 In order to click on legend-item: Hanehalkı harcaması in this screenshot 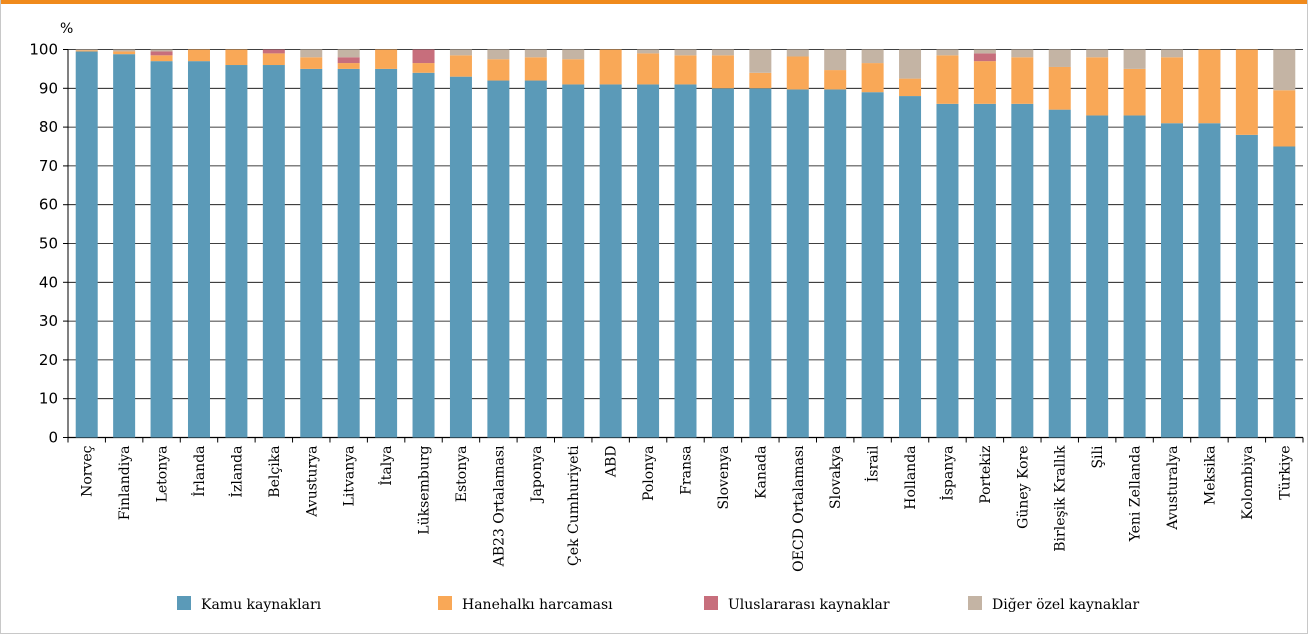, I will do `click(525, 604)`.